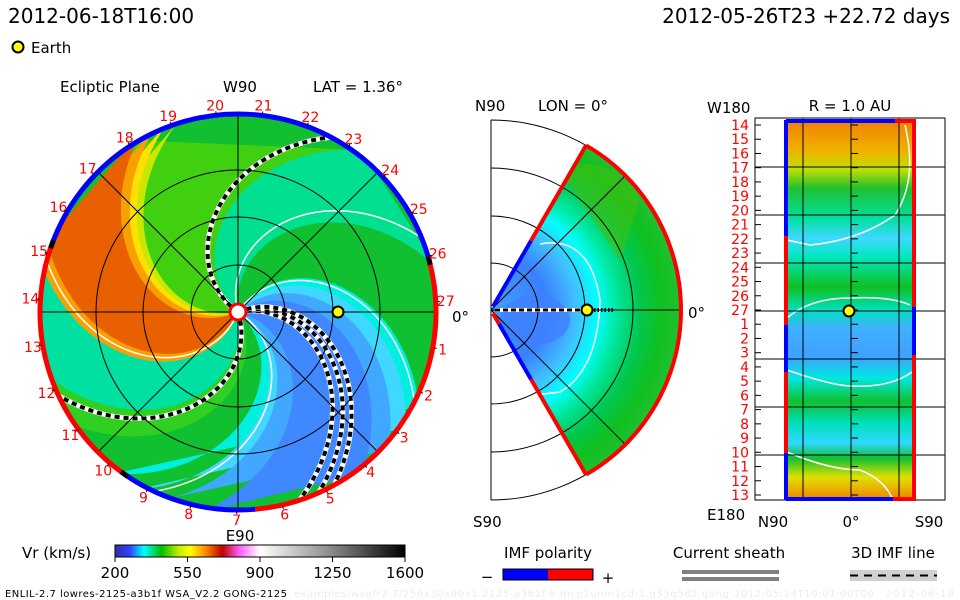 Image resolution: width=960 pixels, height=600 pixels. I want to click on x-label-zero: 0°, so click(850, 522).